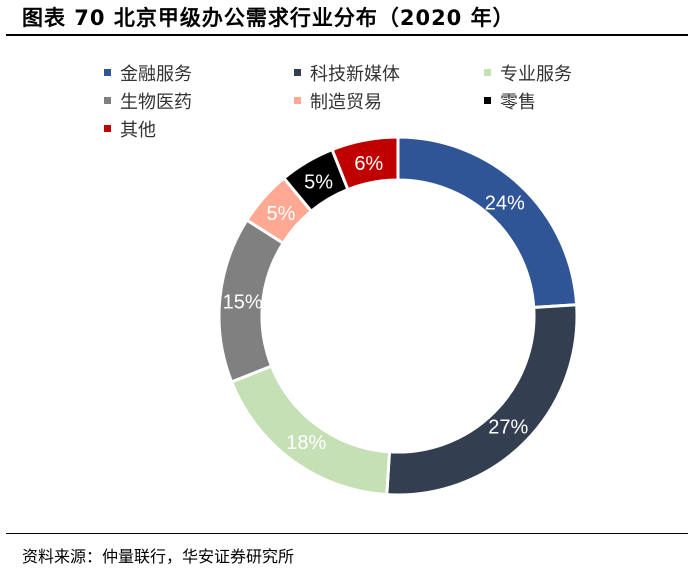 The width and height of the screenshot is (688, 575). Describe the element at coordinates (347, 533) in the screenshot. I see `footer-divider` at that location.